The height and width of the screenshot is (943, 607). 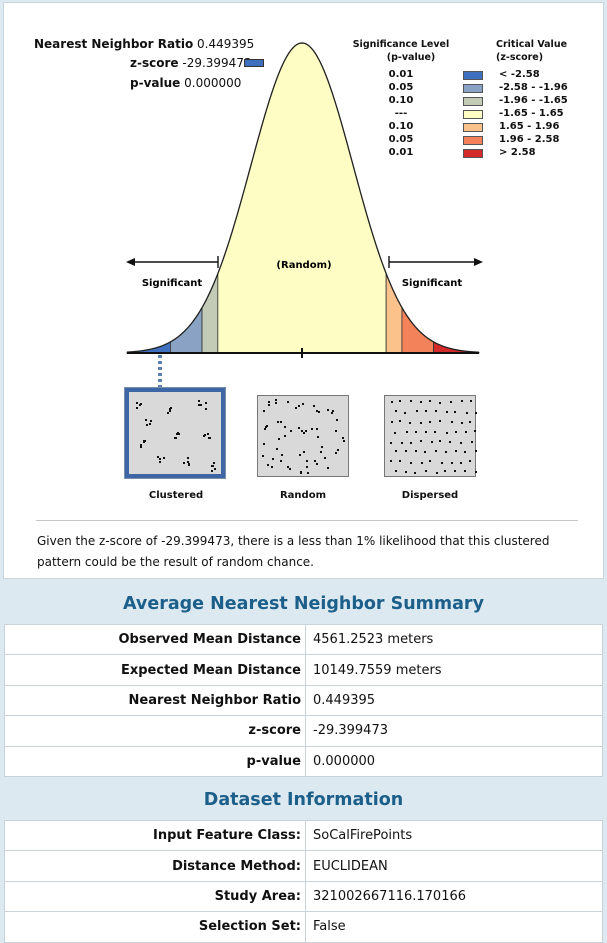 I want to click on legend-sig-value: 0.01, so click(x=401, y=74).